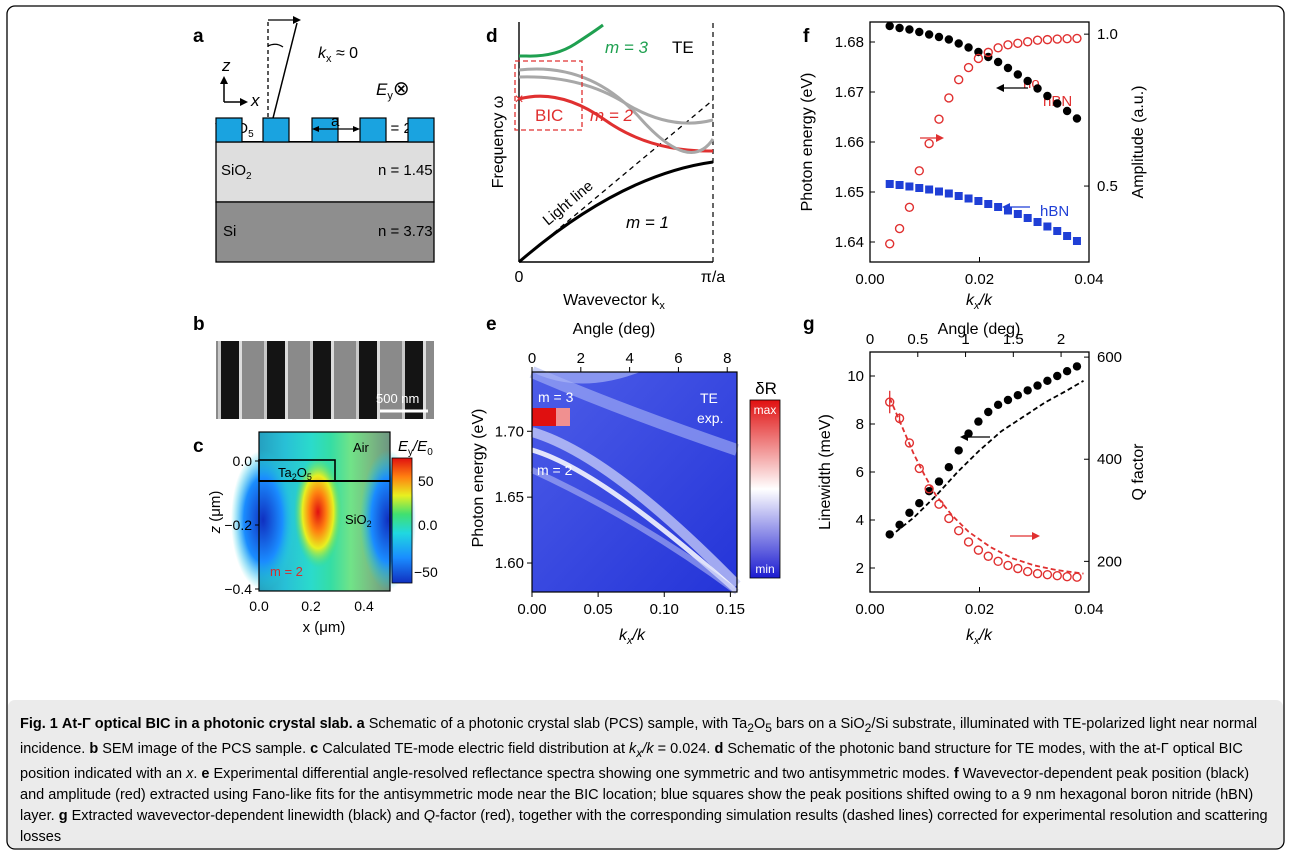  Describe the element at coordinates (635, 520) in the screenshot. I see `e-band-m2` at that location.